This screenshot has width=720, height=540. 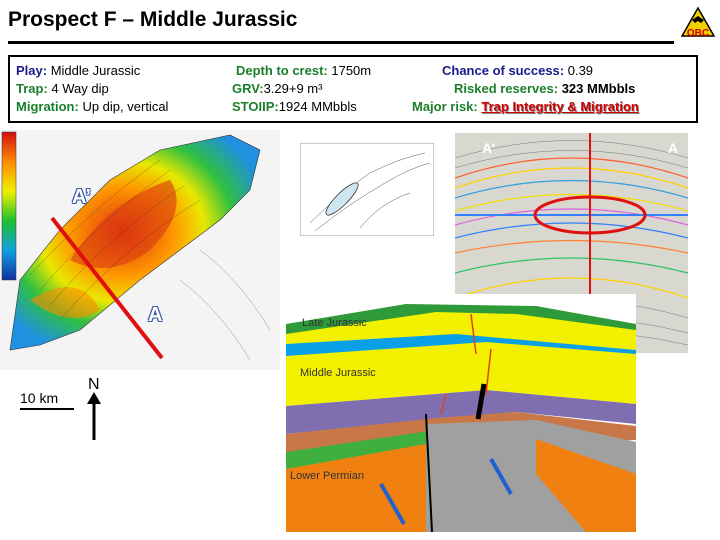 What do you see at coordinates (153, 19) in the screenshot?
I see `page-title: Prospect F – Middle Jurassic` at bounding box center [153, 19].